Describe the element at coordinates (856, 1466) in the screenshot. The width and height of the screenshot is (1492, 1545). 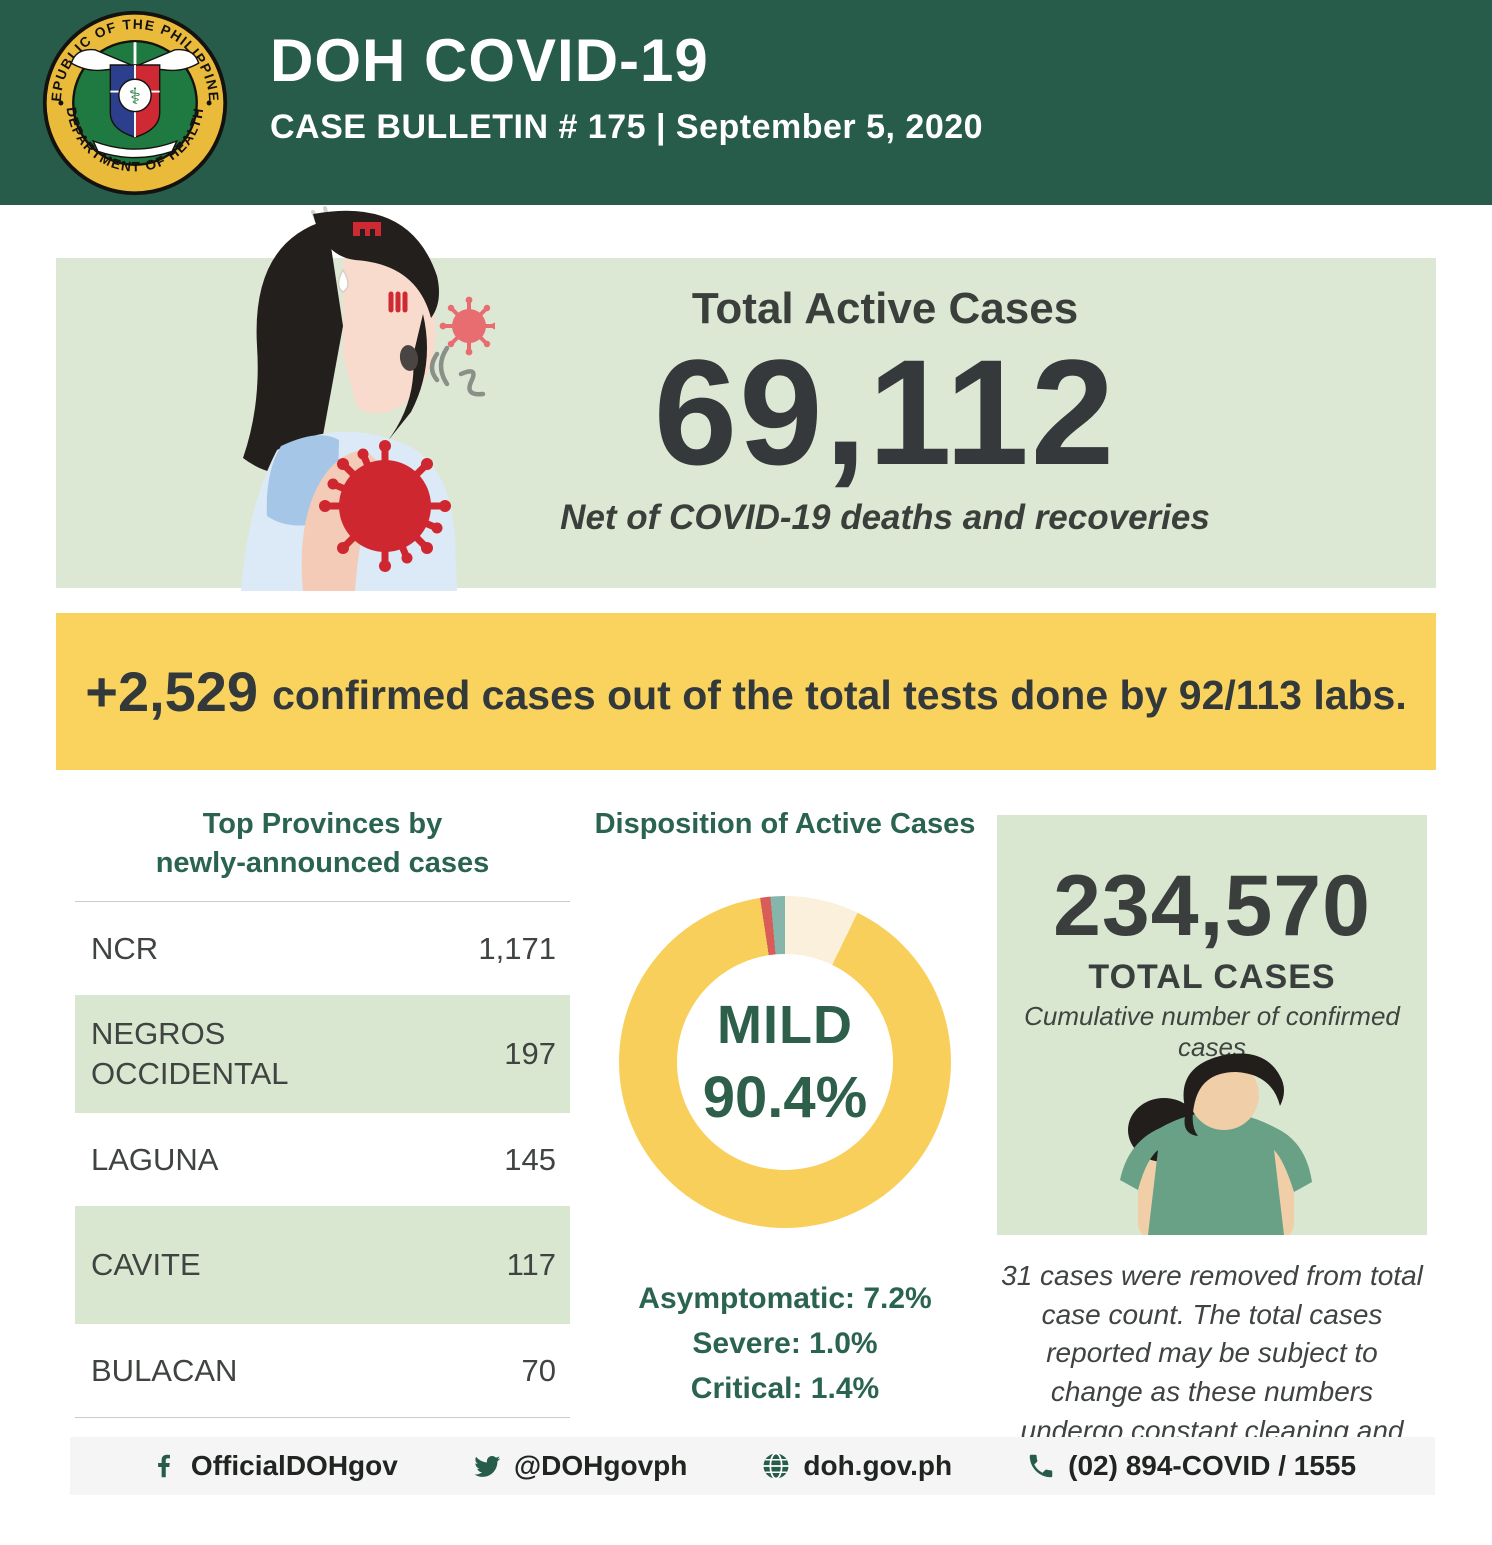
I see `website-link: doh.gov.ph` at that location.